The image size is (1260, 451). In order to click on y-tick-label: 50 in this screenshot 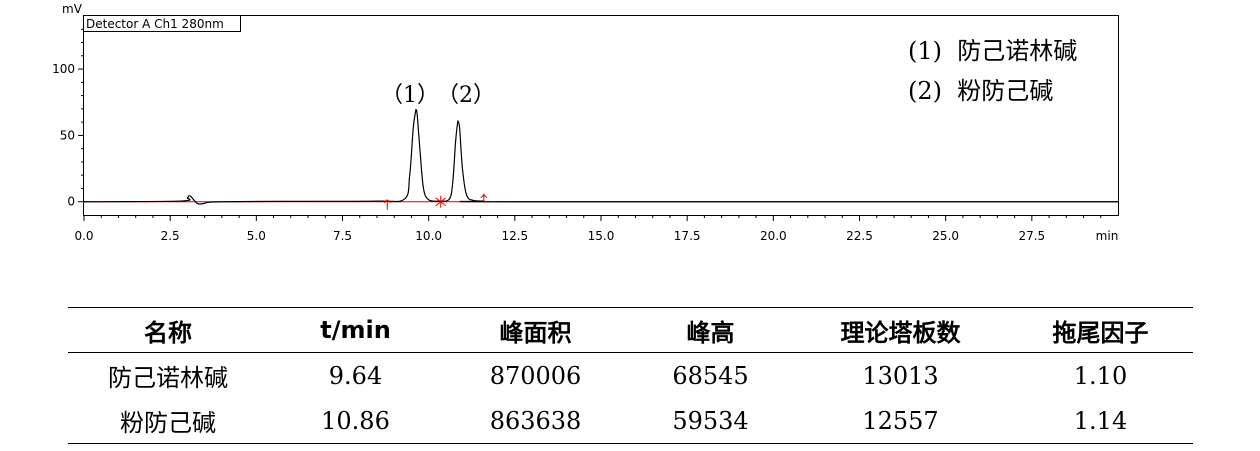, I will do `click(67, 135)`.